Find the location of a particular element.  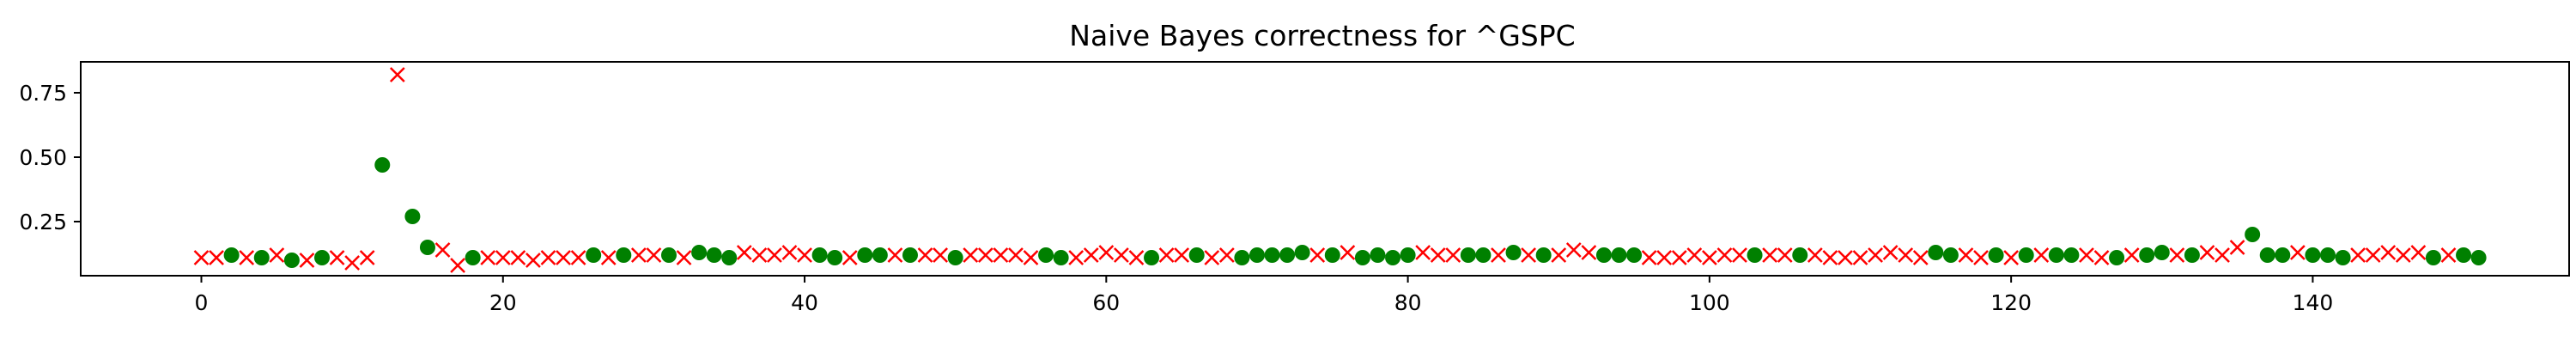

x-tick-label: 80 is located at coordinates (1408, 302).